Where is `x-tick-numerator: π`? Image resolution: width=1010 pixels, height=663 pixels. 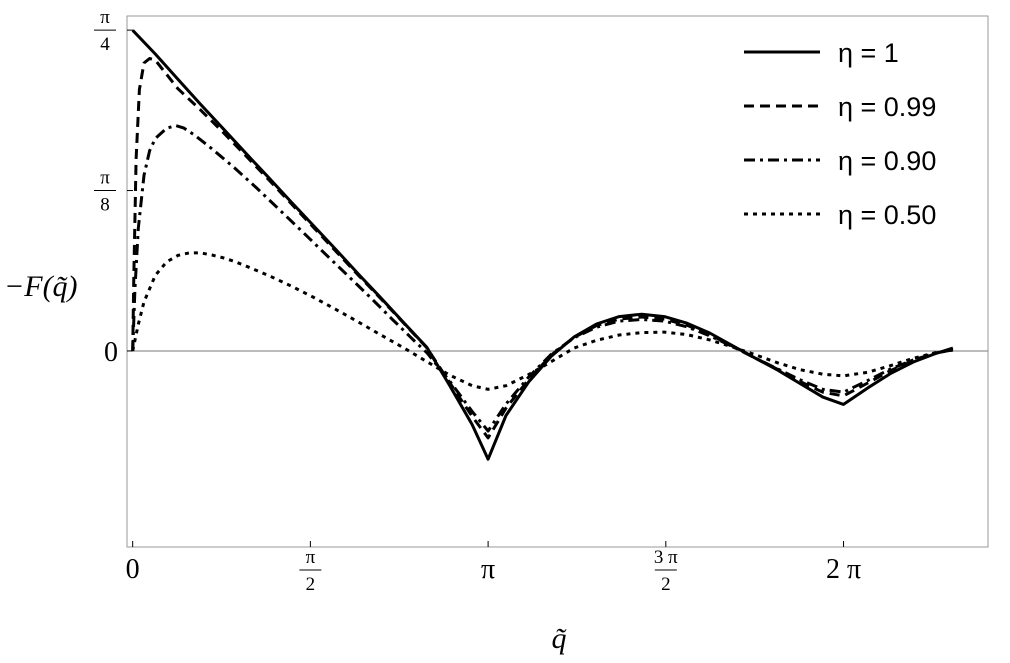 x-tick-numerator: π is located at coordinates (311, 557).